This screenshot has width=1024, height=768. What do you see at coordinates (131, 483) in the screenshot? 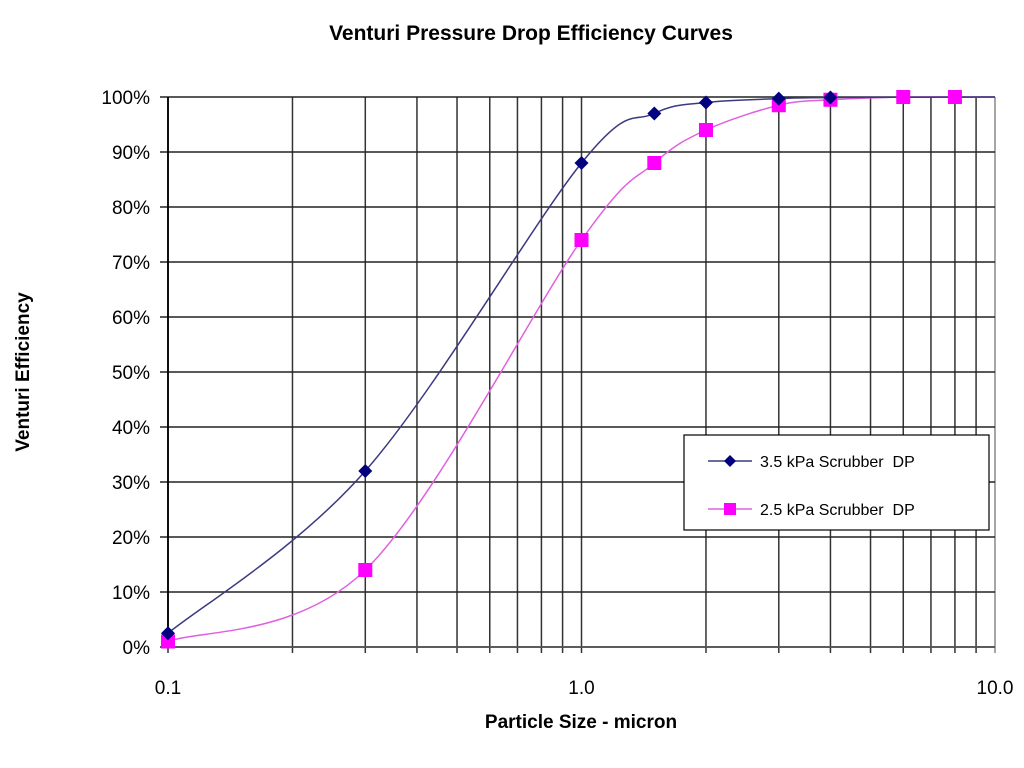
I see `y-tick-label: 30%` at bounding box center [131, 483].